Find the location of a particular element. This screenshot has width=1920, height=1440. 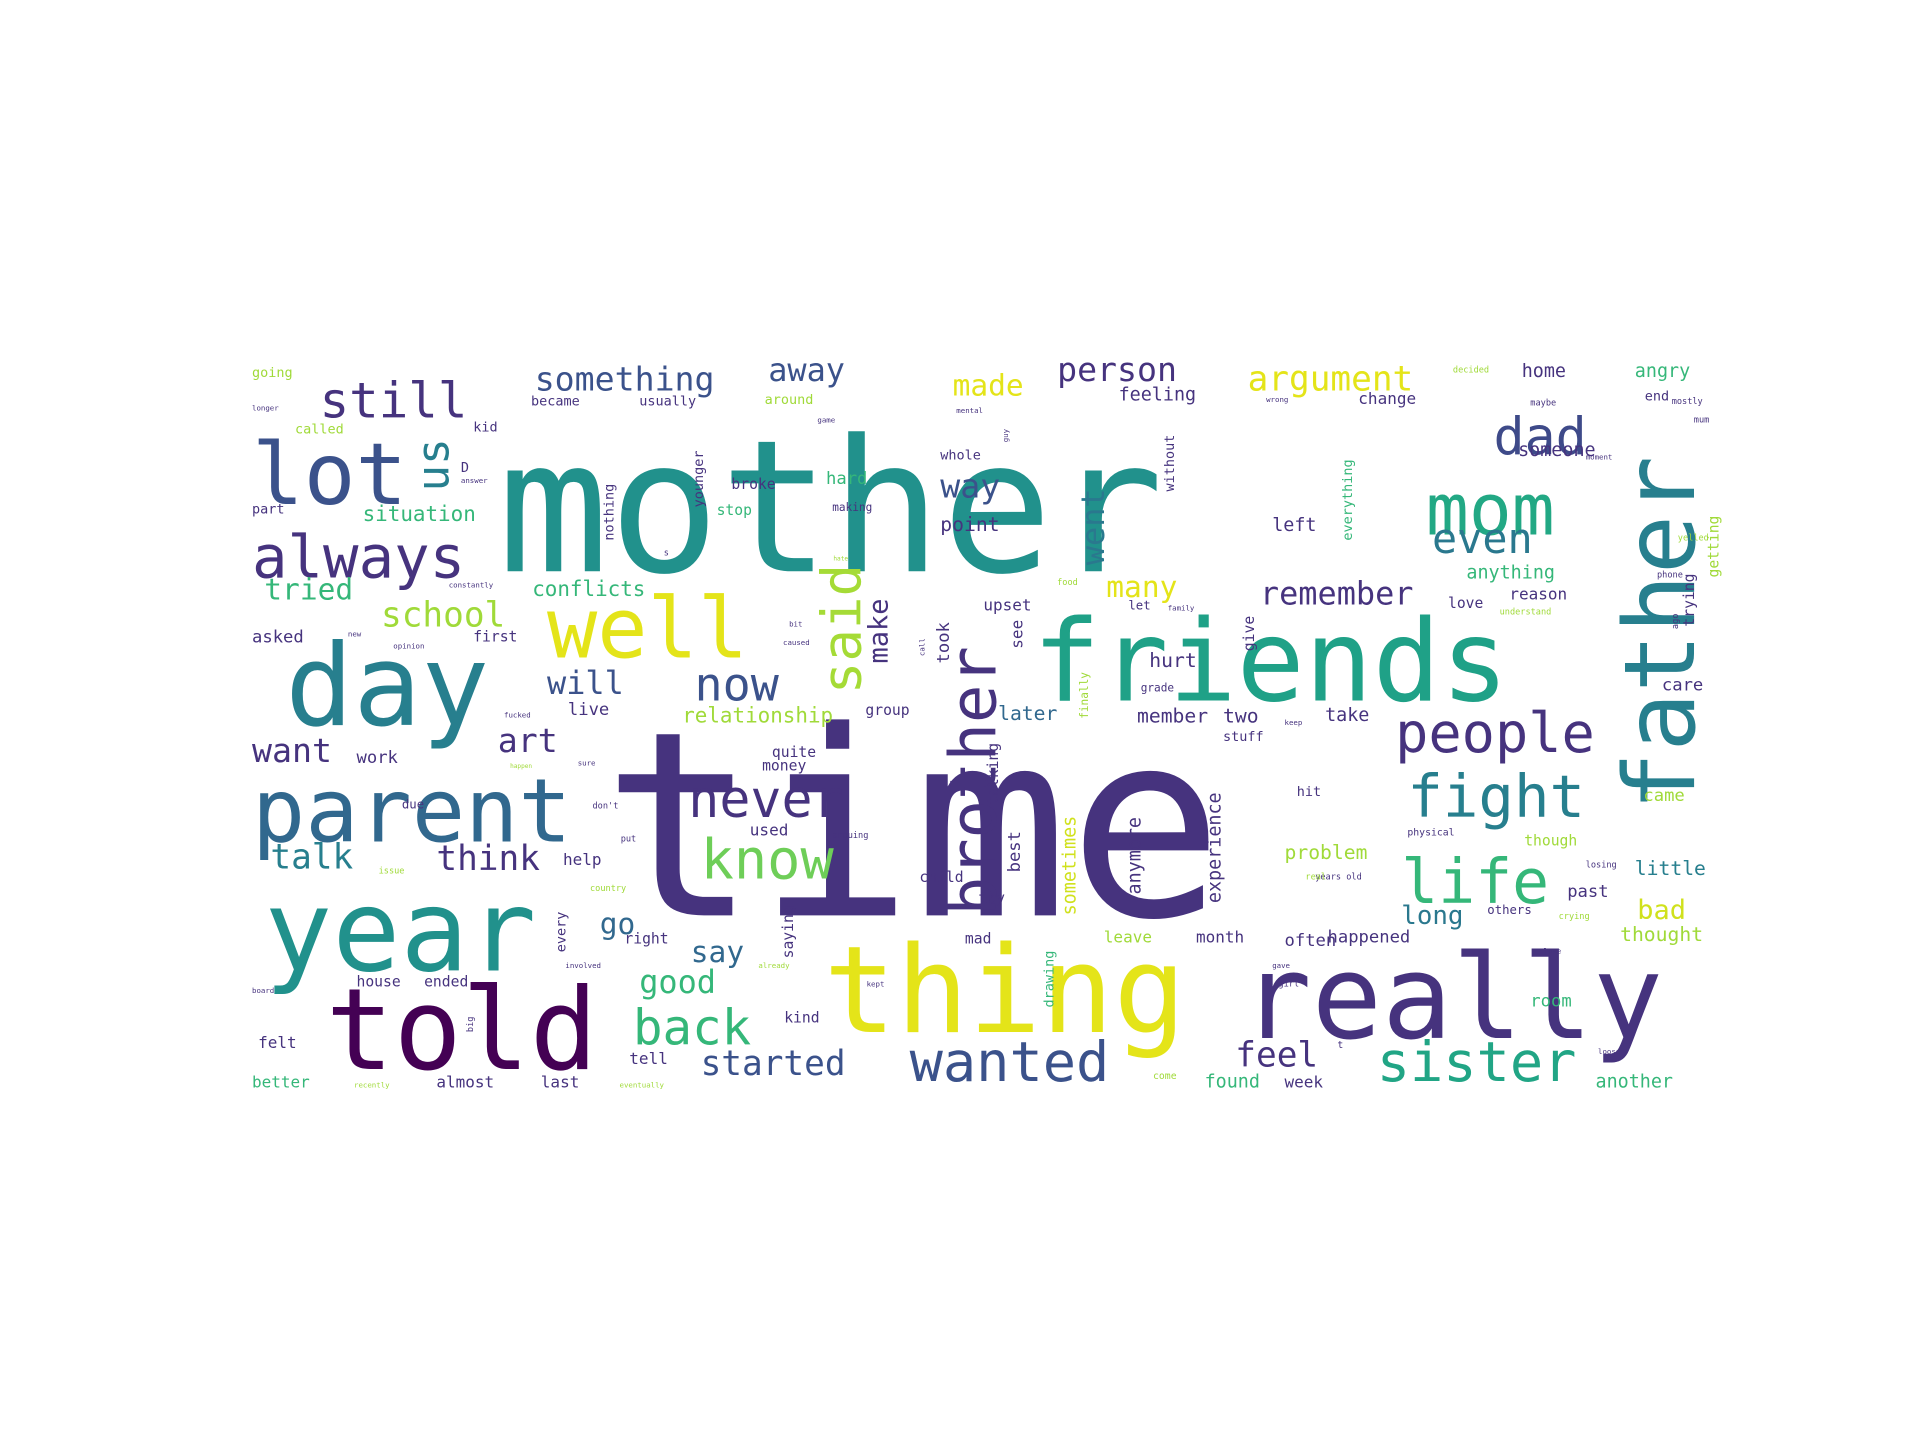

word-money: money is located at coordinates (784, 765).